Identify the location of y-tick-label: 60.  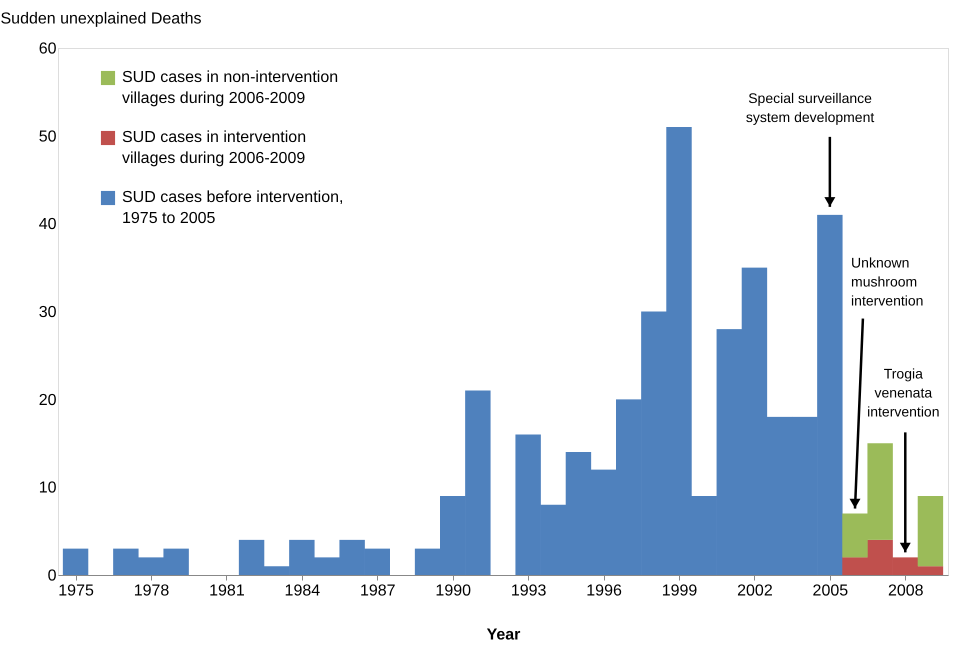
(47, 49).